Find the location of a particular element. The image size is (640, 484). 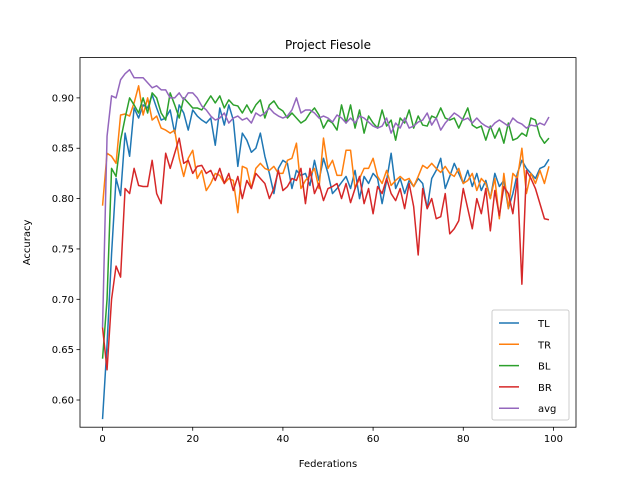

y-tick-label: 0.60 is located at coordinates (63, 401).